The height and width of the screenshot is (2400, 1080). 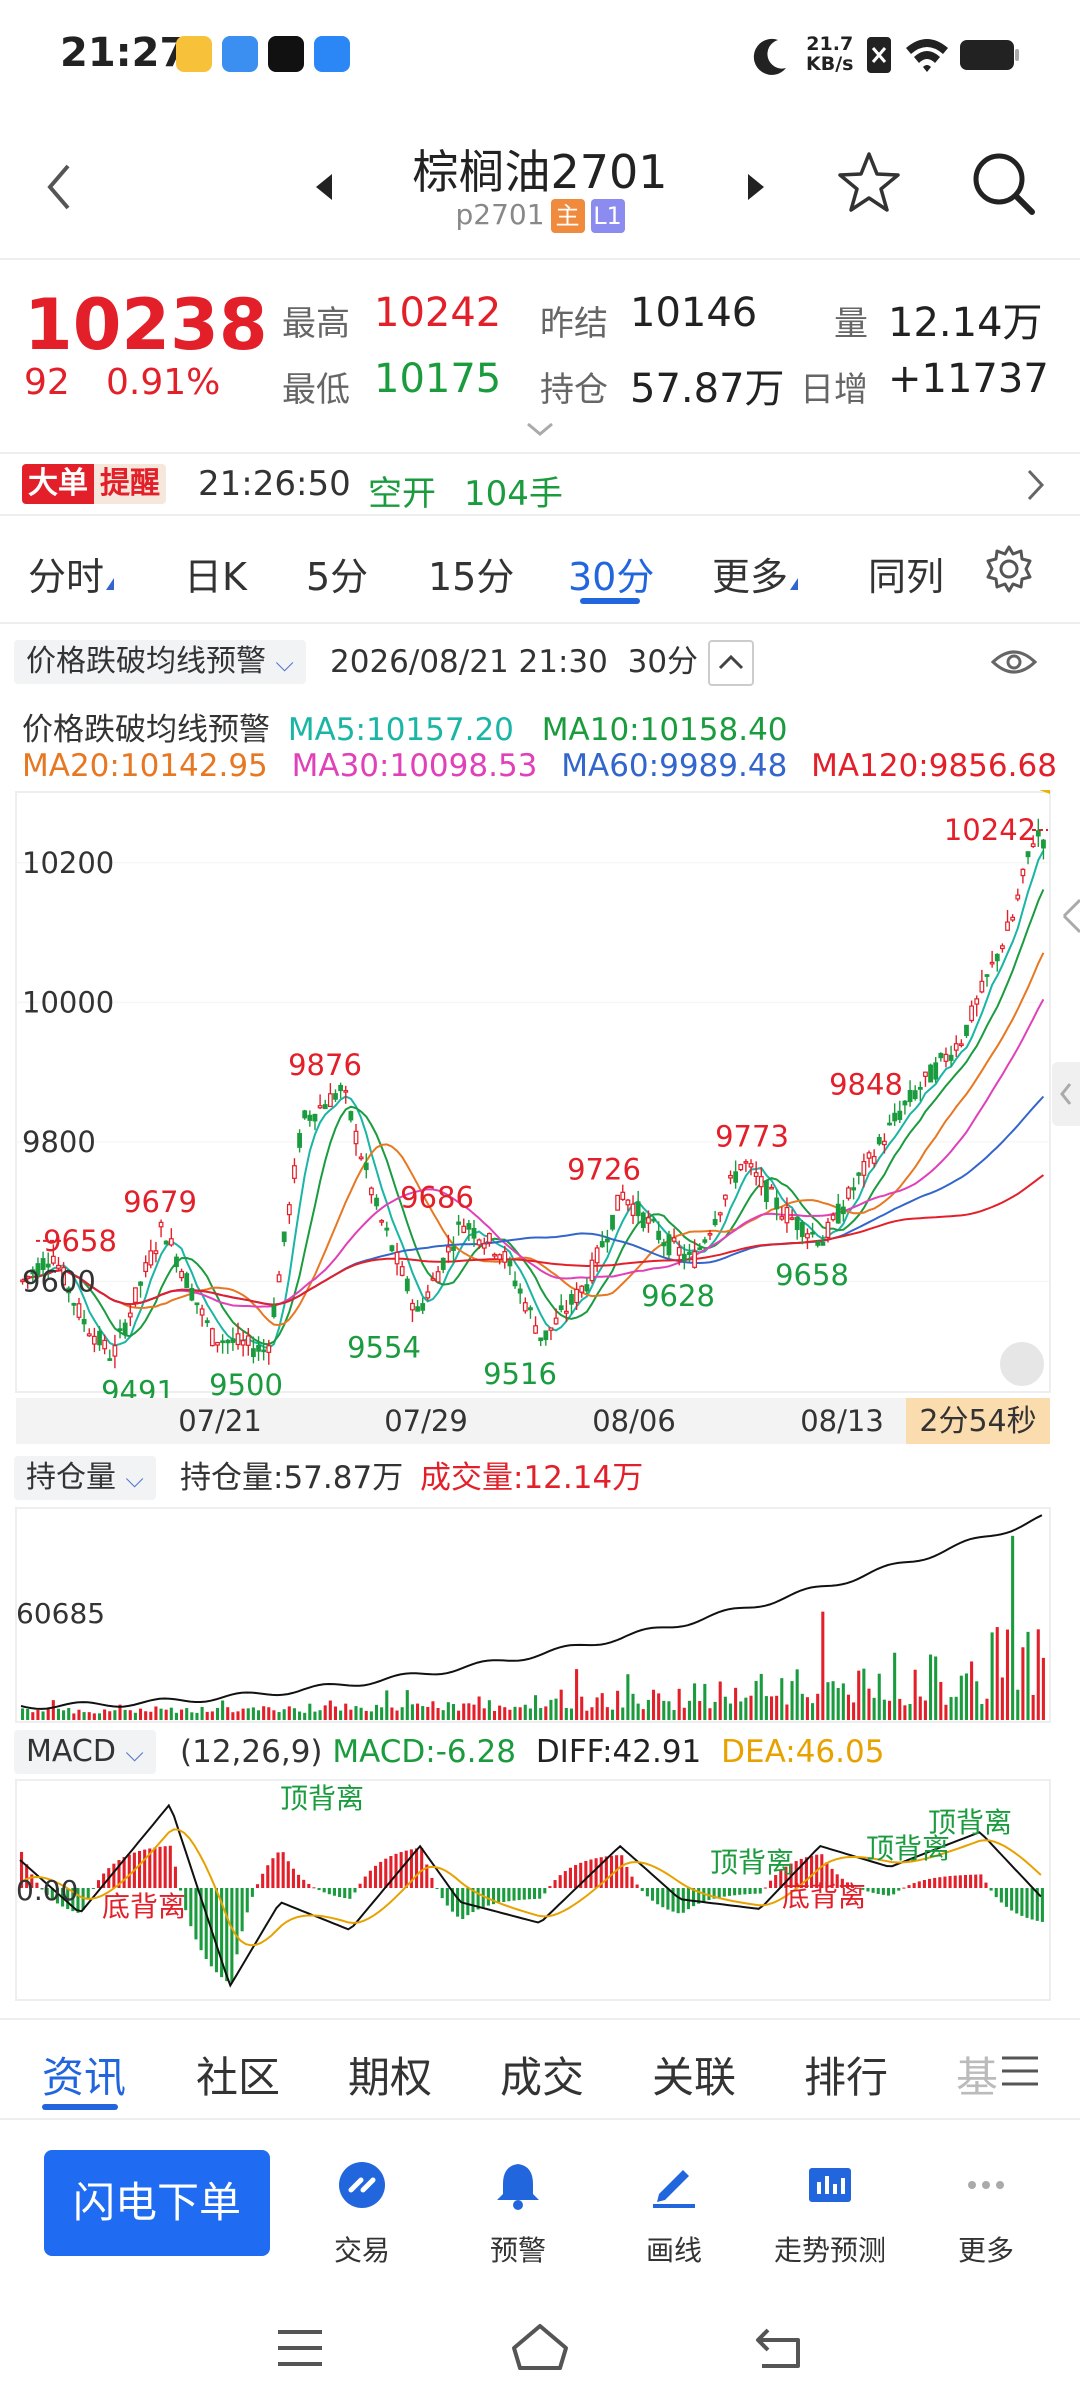 What do you see at coordinates (986, 2185) in the screenshot?
I see `more-dots-icon` at bounding box center [986, 2185].